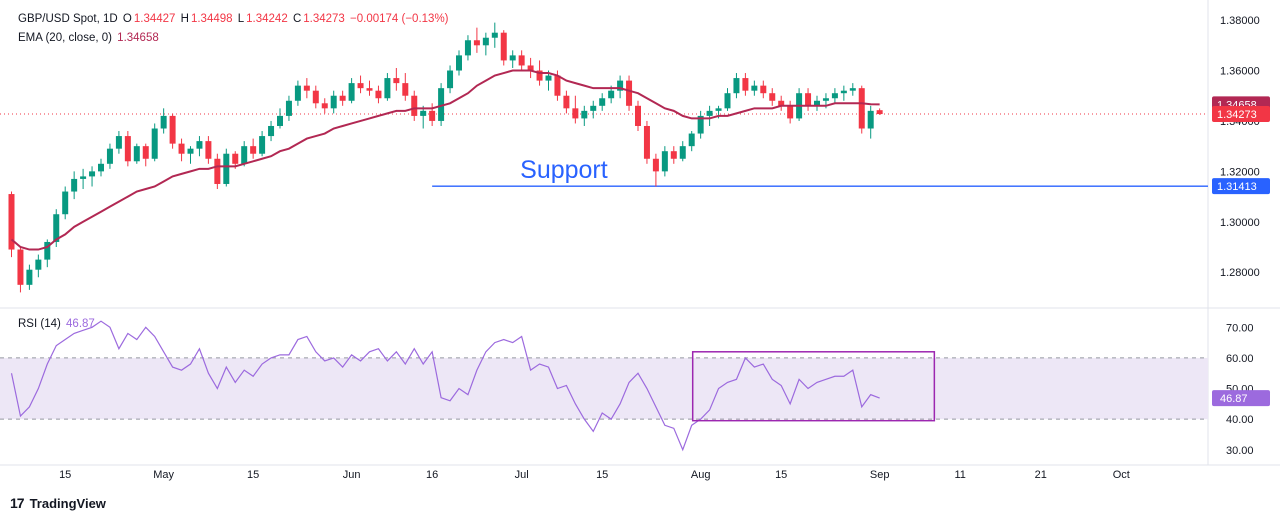 The width and height of the screenshot is (1280, 521). What do you see at coordinates (58, 503) in the screenshot?
I see `tradingview-logo: 17 TradingView` at bounding box center [58, 503].